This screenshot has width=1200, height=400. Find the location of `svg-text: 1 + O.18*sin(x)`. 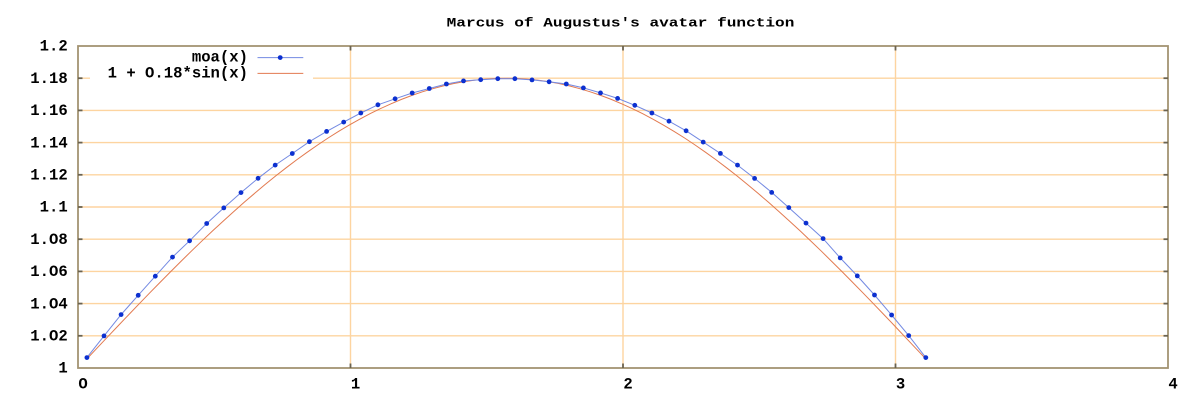

svg-text: 1 + O.18*sin(x) is located at coordinates (178, 74).